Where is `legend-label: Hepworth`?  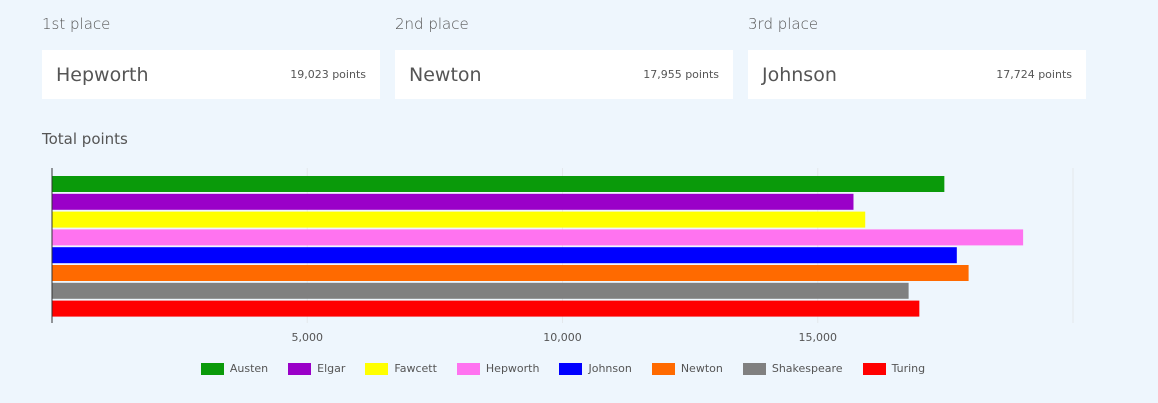 legend-label: Hepworth is located at coordinates (512, 368).